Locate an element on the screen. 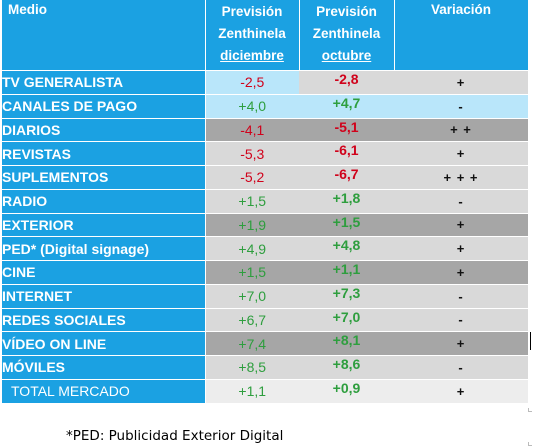 The image size is (534, 448). prevision-octubre-cell: +1,1 is located at coordinates (346, 272).